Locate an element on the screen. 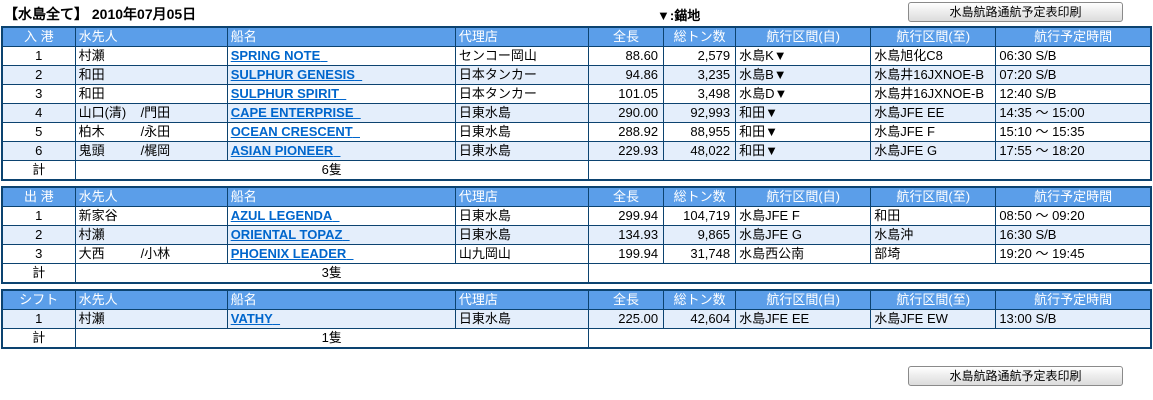 The image size is (1153, 400). tonnage-cell: 9,865 is located at coordinates (700, 235).